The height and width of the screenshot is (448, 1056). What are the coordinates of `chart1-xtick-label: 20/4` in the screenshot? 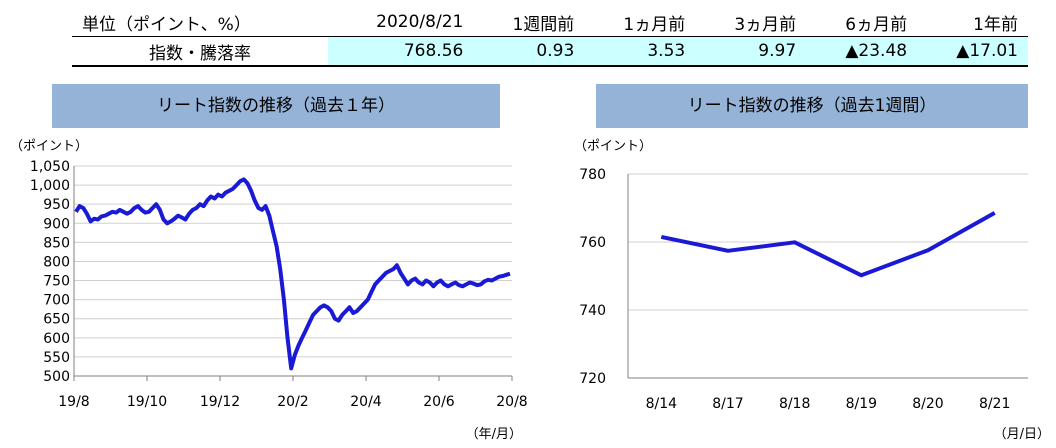 It's located at (366, 402).